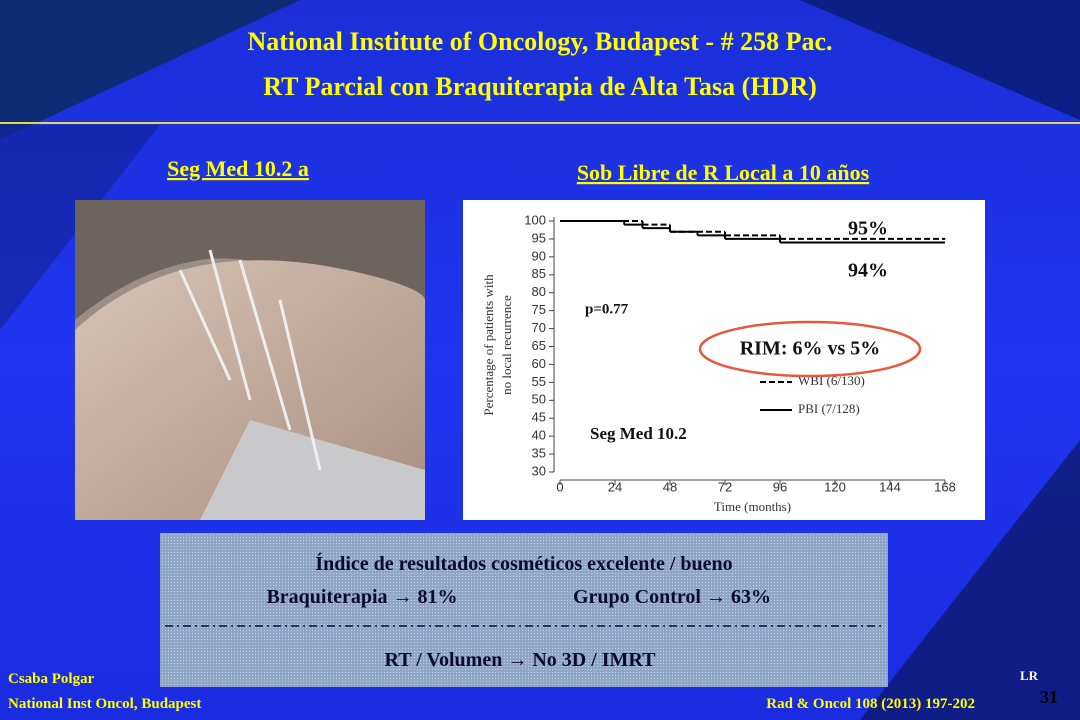  What do you see at coordinates (539, 291) in the screenshot?
I see `y-tick-label: 80` at bounding box center [539, 291].